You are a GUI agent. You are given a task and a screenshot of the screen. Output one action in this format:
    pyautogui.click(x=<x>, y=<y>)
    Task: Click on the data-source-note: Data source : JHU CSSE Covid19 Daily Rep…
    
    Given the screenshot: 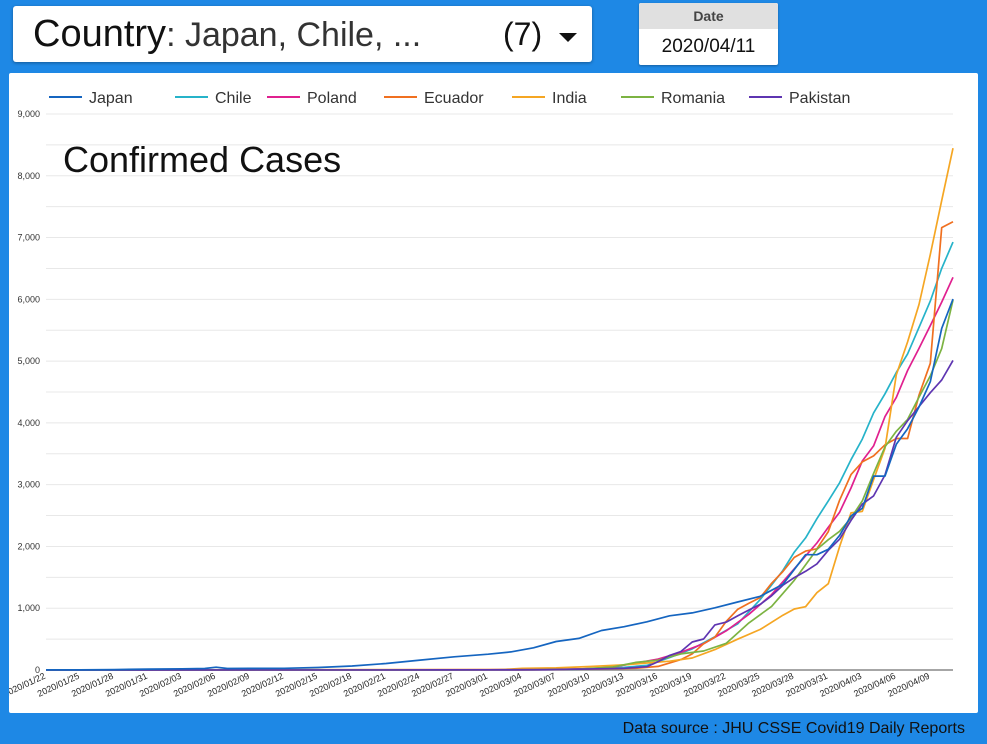 What is the action you would take?
    pyautogui.click(x=793, y=728)
    